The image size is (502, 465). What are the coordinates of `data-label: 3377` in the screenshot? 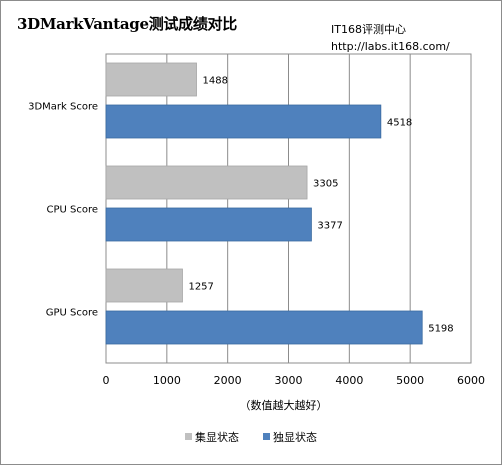 It's located at (329, 226).